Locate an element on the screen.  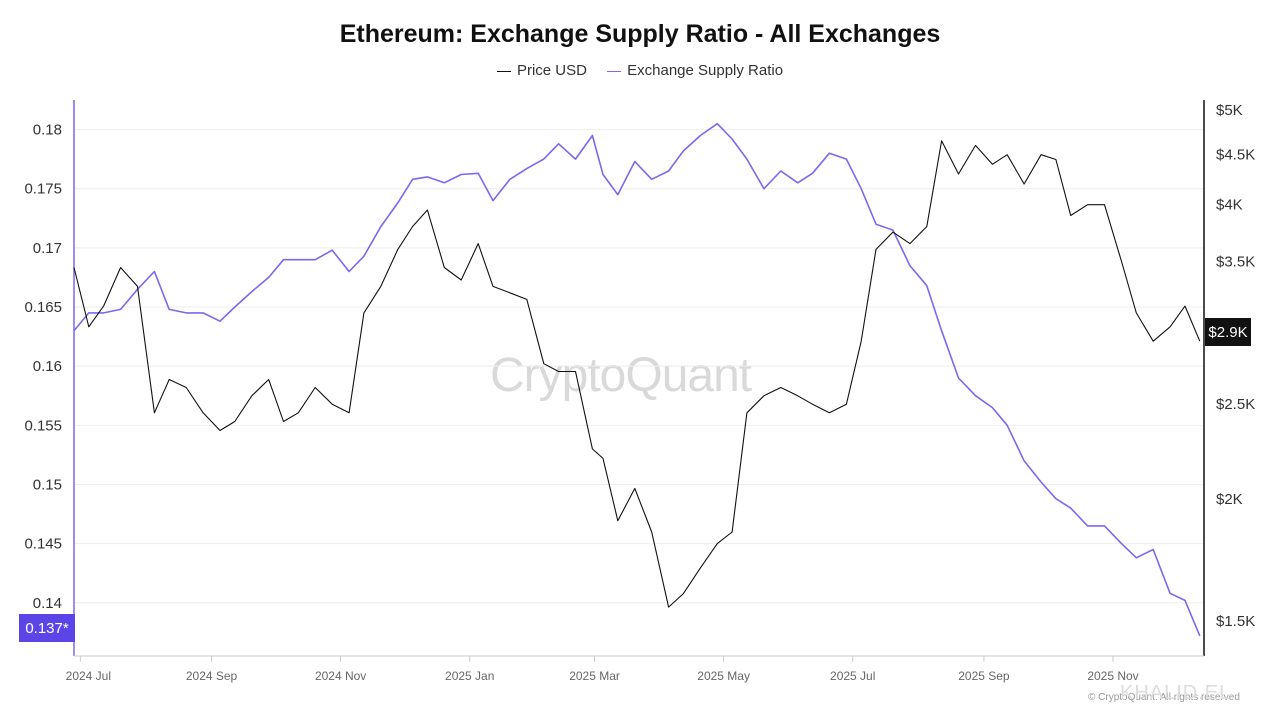
legend-swatch-price is located at coordinates (503, 71).